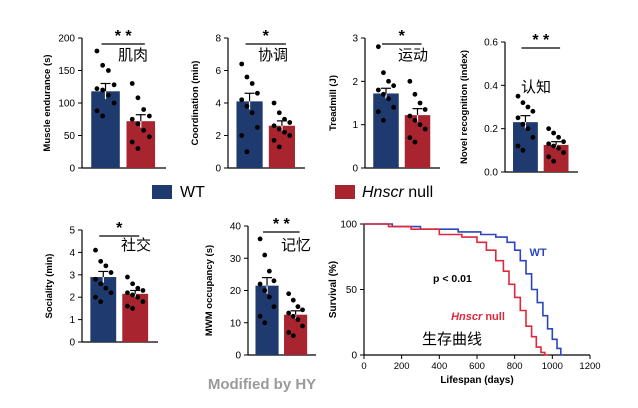 The image size is (638, 408). Describe the element at coordinates (537, 253) in the screenshot. I see `survival-label-wt: WT` at that location.